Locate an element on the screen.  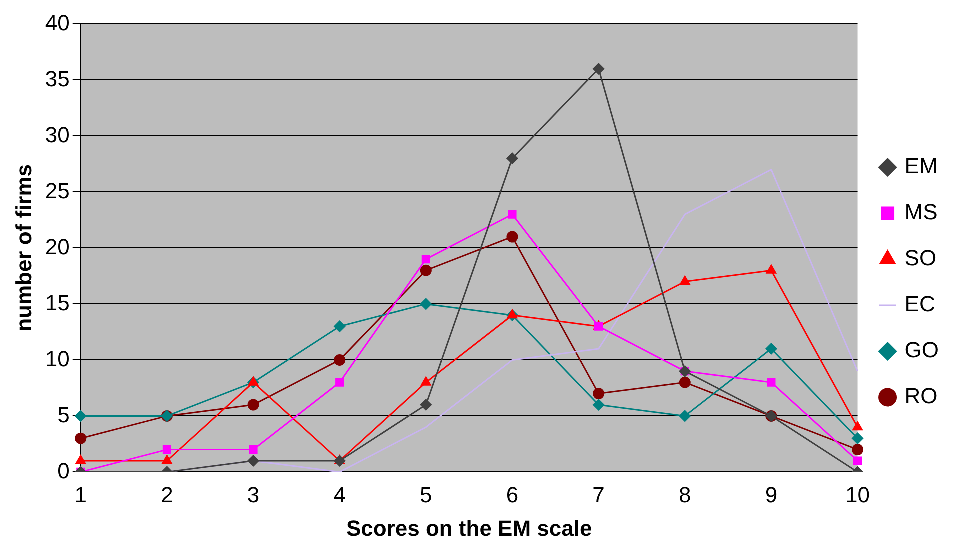
legend-label: MS is located at coordinates (921, 212).